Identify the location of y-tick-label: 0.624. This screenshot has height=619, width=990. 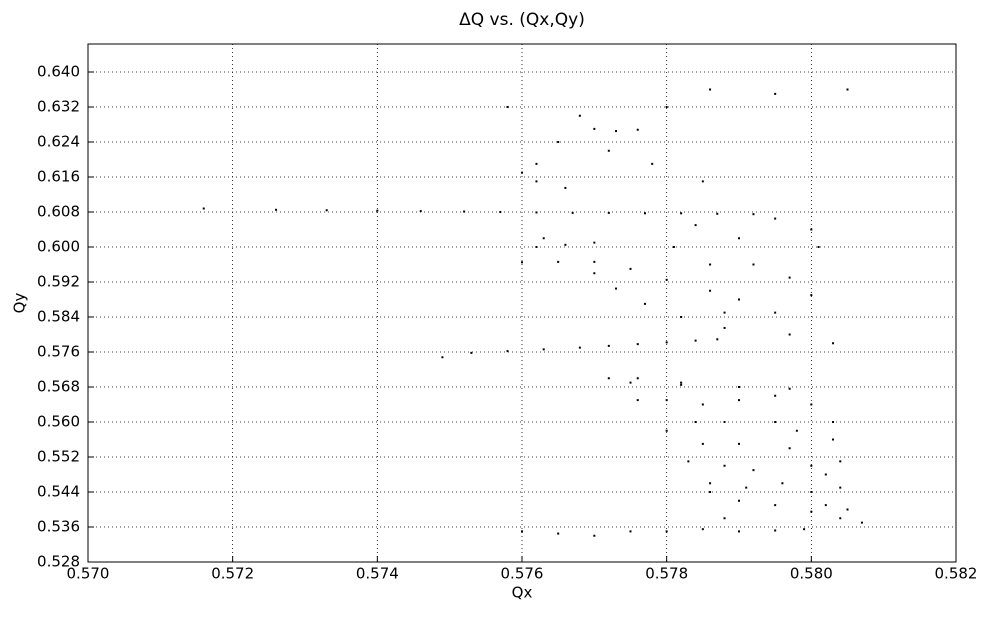
(58, 142).